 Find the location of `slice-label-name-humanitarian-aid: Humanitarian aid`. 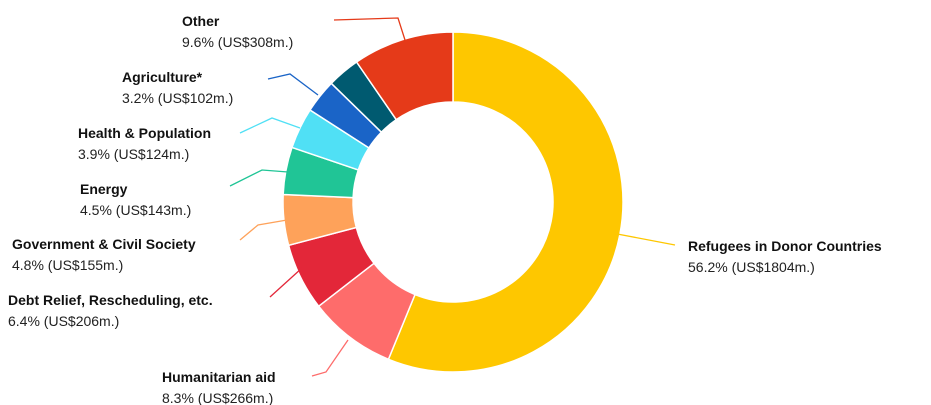

slice-label-name-humanitarian-aid: Humanitarian aid is located at coordinates (219, 377).